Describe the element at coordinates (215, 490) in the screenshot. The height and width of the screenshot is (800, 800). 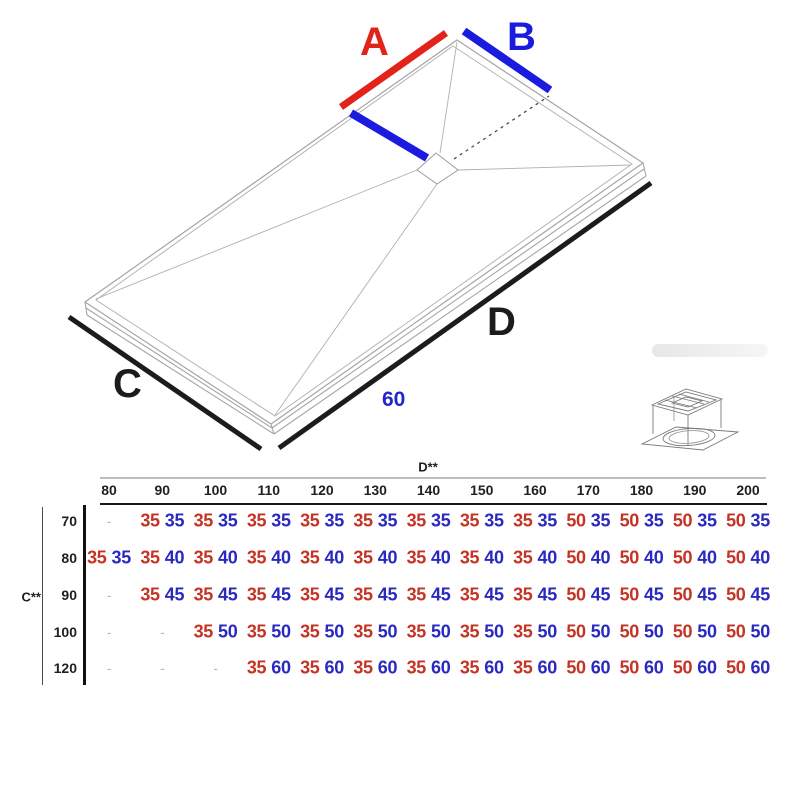
I see `col-header: 100` at that location.